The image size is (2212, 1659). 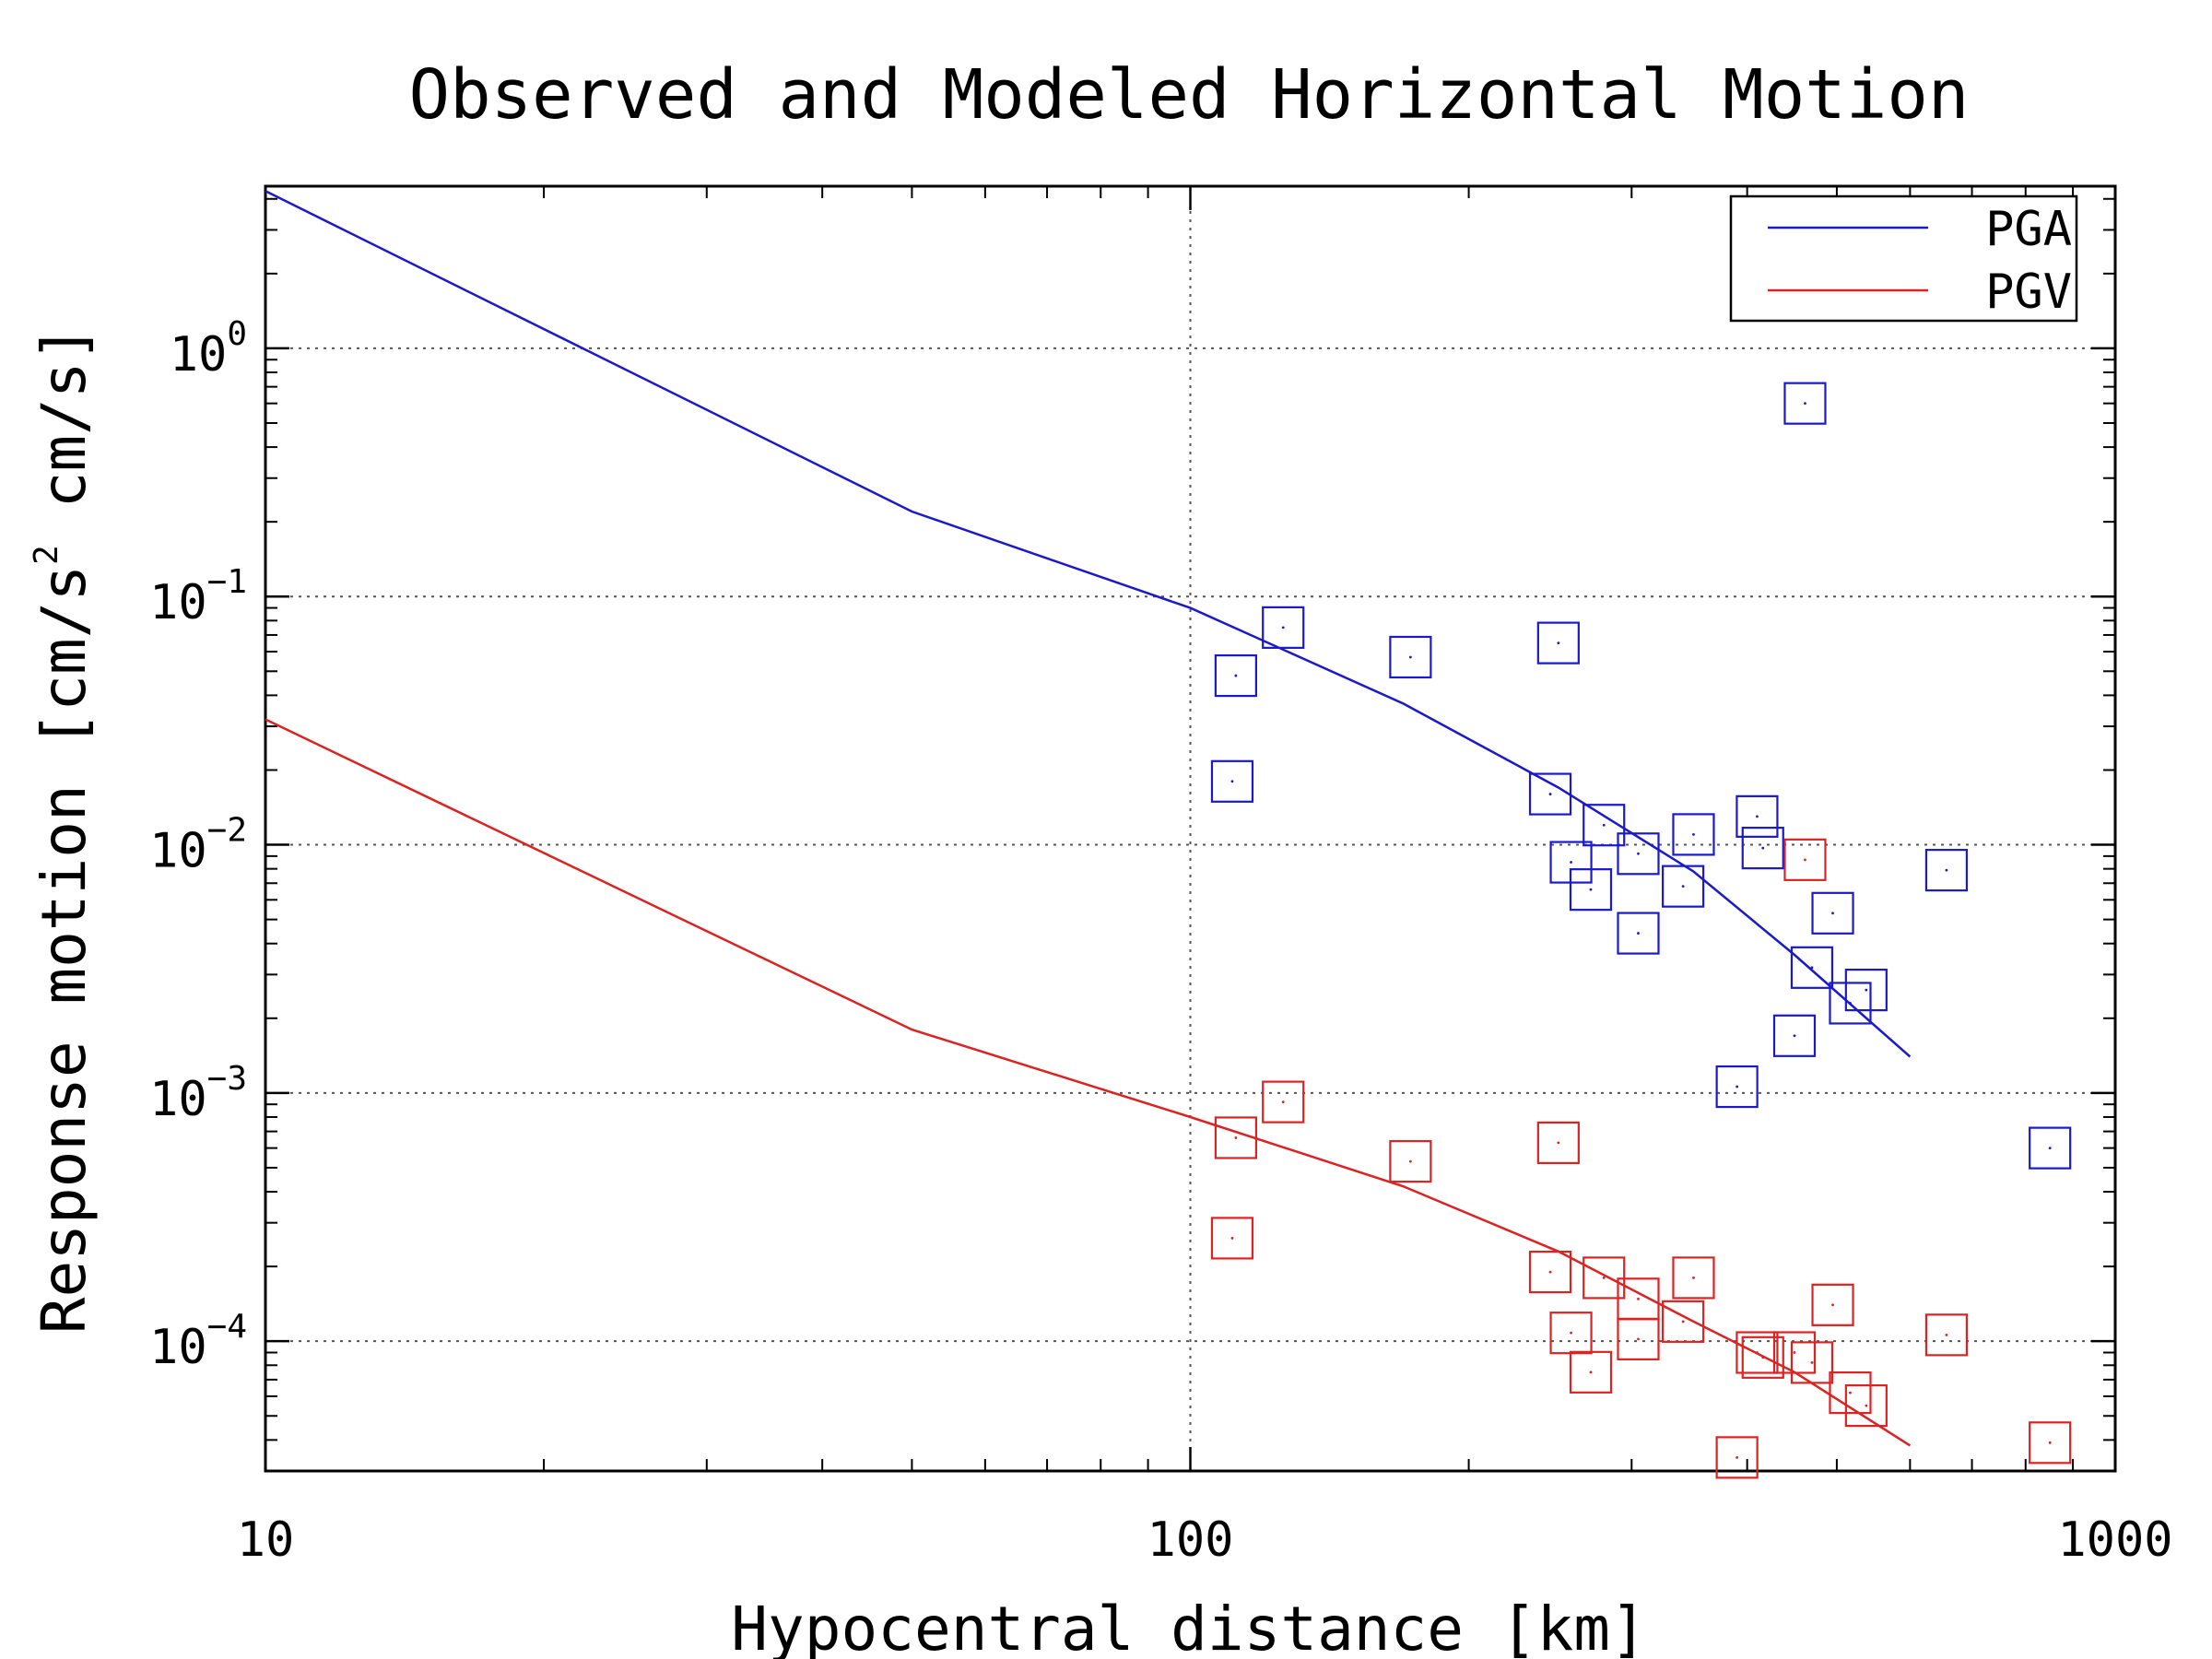 I want to click on y-tick-exp: −3, so click(x=227, y=1079).